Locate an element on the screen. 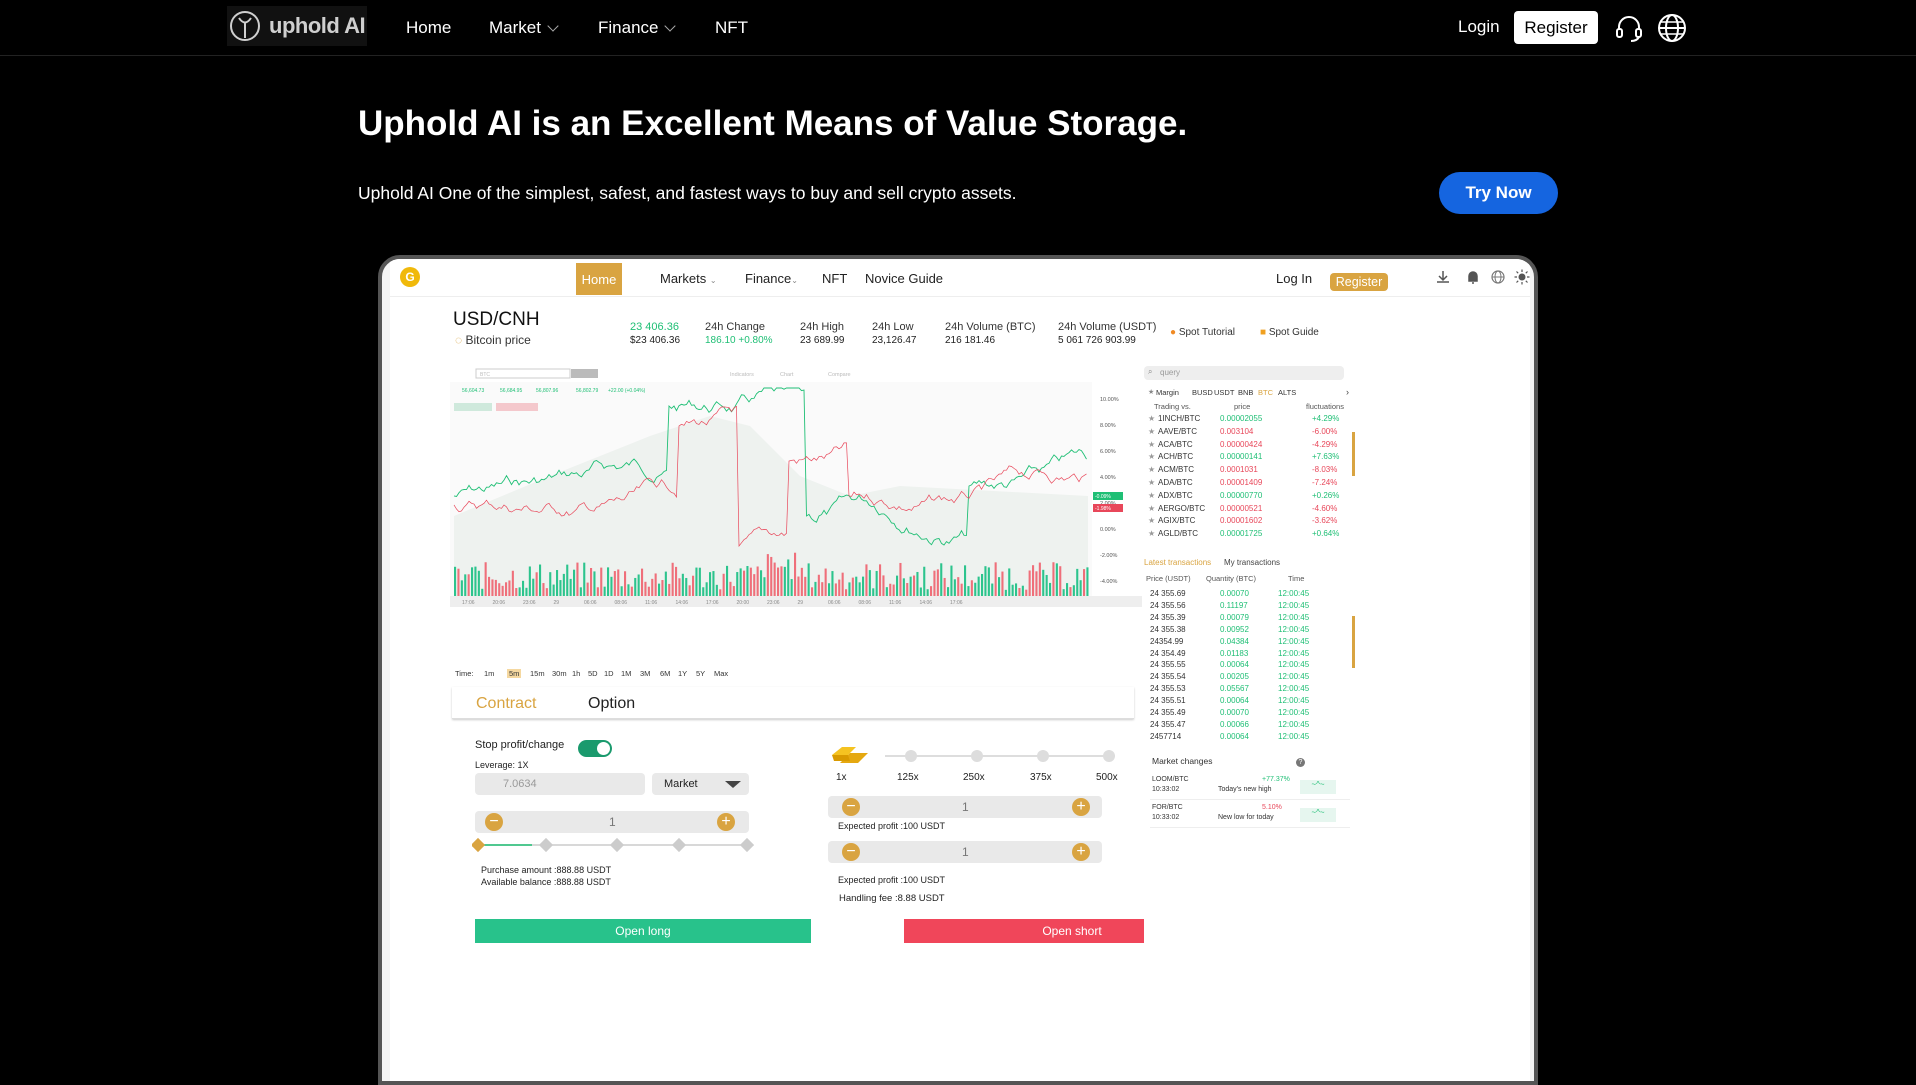 Image resolution: width=1916 pixels, height=1085 pixels. time-button: 1D is located at coordinates (609, 673).